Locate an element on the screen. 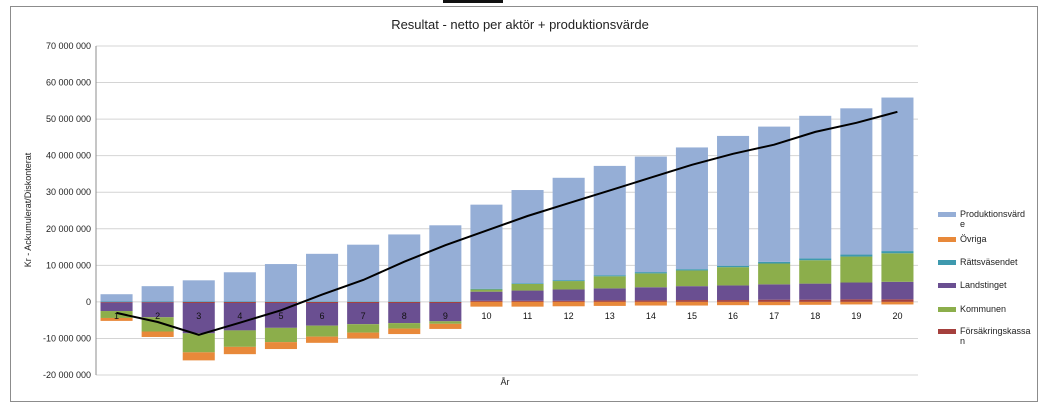  y-tick-label: 10 000 000 is located at coordinates (68, 265).